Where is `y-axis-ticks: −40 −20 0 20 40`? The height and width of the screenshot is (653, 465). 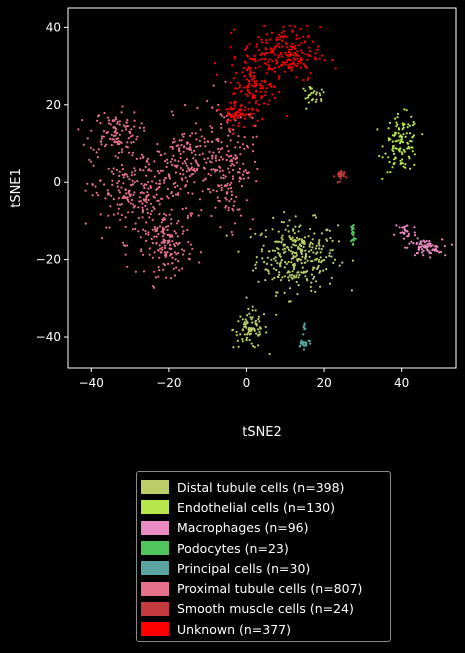
y-axis-ticks: −40 −20 0 20 40 is located at coordinates (52, 182).